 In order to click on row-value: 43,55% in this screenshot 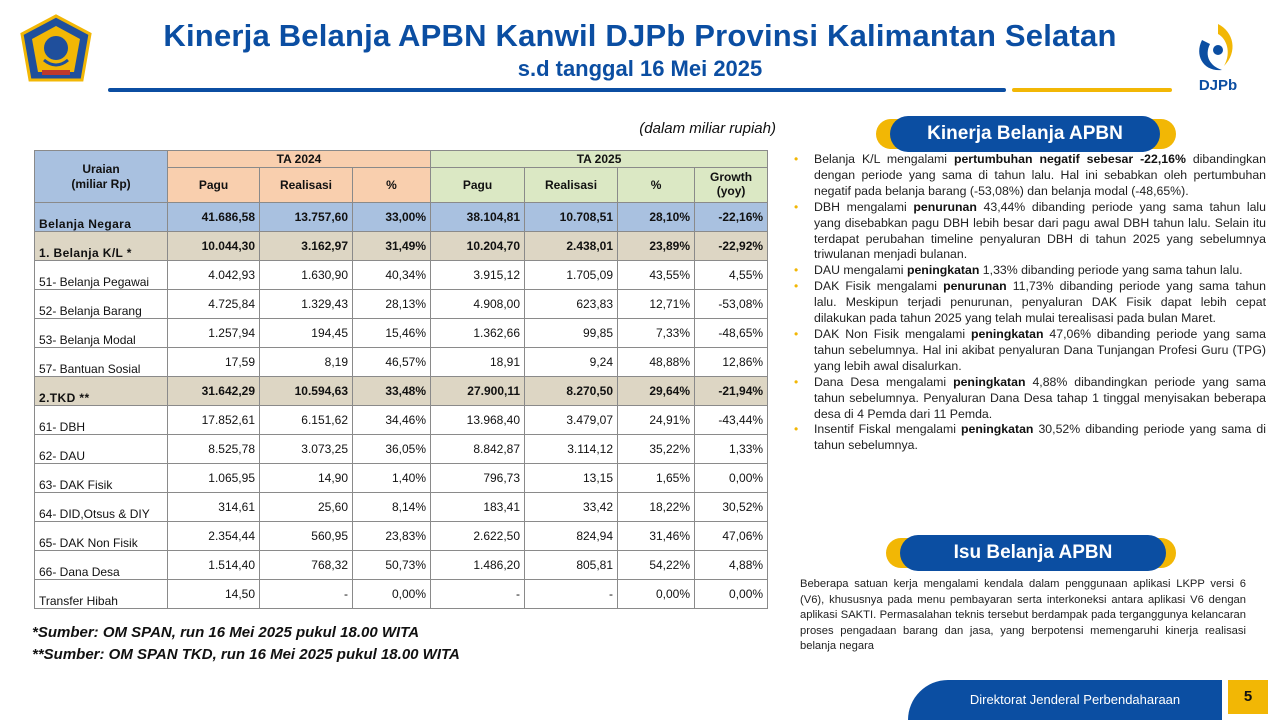, I will do `click(656, 275)`.